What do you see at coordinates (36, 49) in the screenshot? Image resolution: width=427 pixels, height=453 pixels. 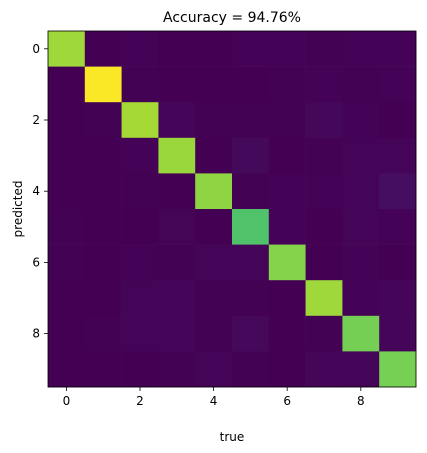 I see `y-tick-label: 0` at bounding box center [36, 49].